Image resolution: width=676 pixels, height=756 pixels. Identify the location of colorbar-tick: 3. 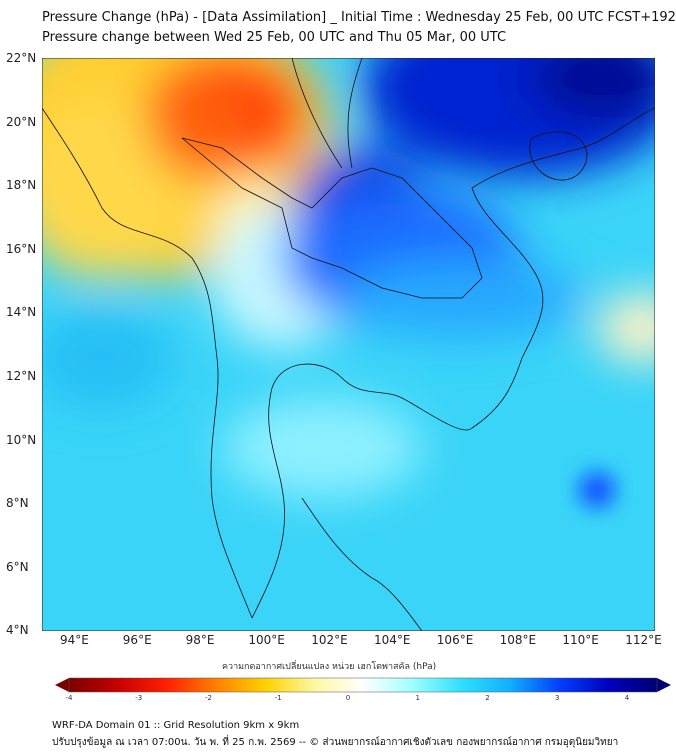
(557, 698).